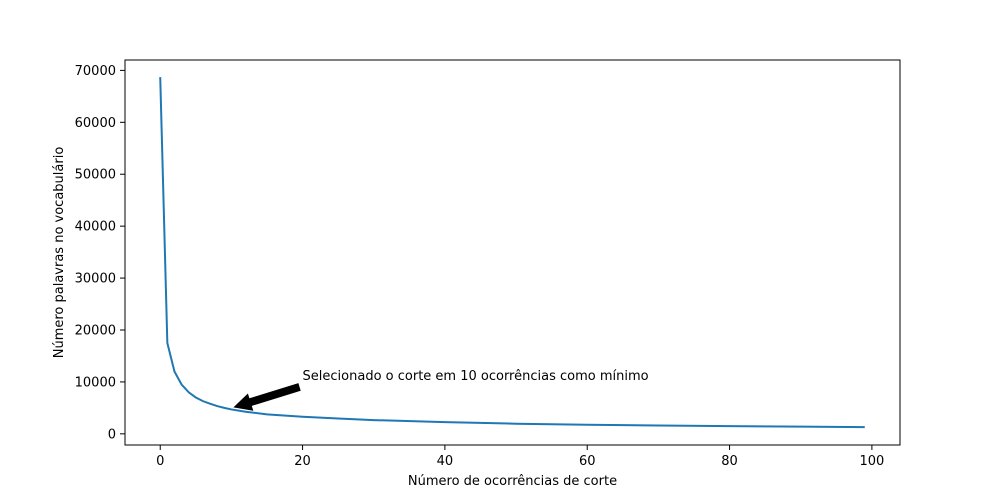 This screenshot has height=500, width=1000. Describe the element at coordinates (59, 253) in the screenshot. I see `y-axis-label: Número palavras no vocabulário` at that location.